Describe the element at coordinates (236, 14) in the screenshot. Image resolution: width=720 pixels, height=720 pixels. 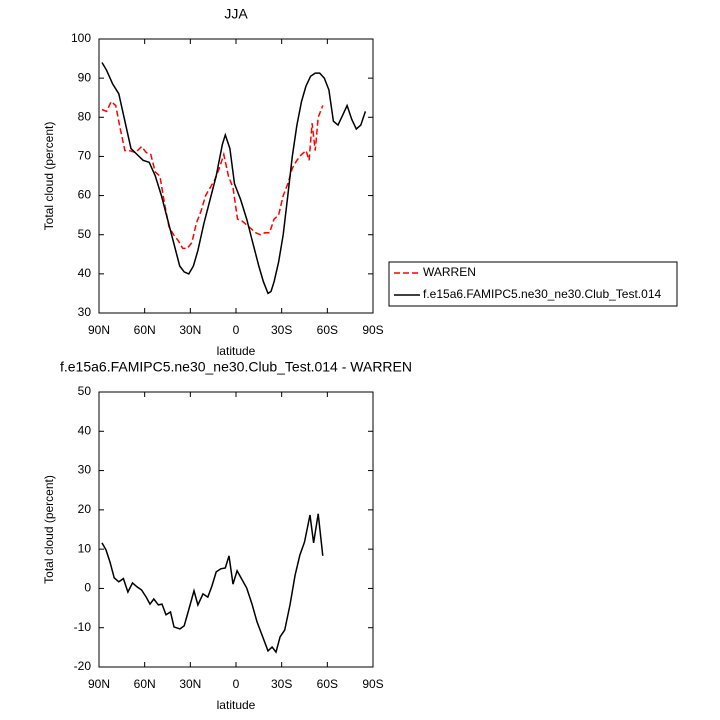
I see `chart-title: JJA` at that location.